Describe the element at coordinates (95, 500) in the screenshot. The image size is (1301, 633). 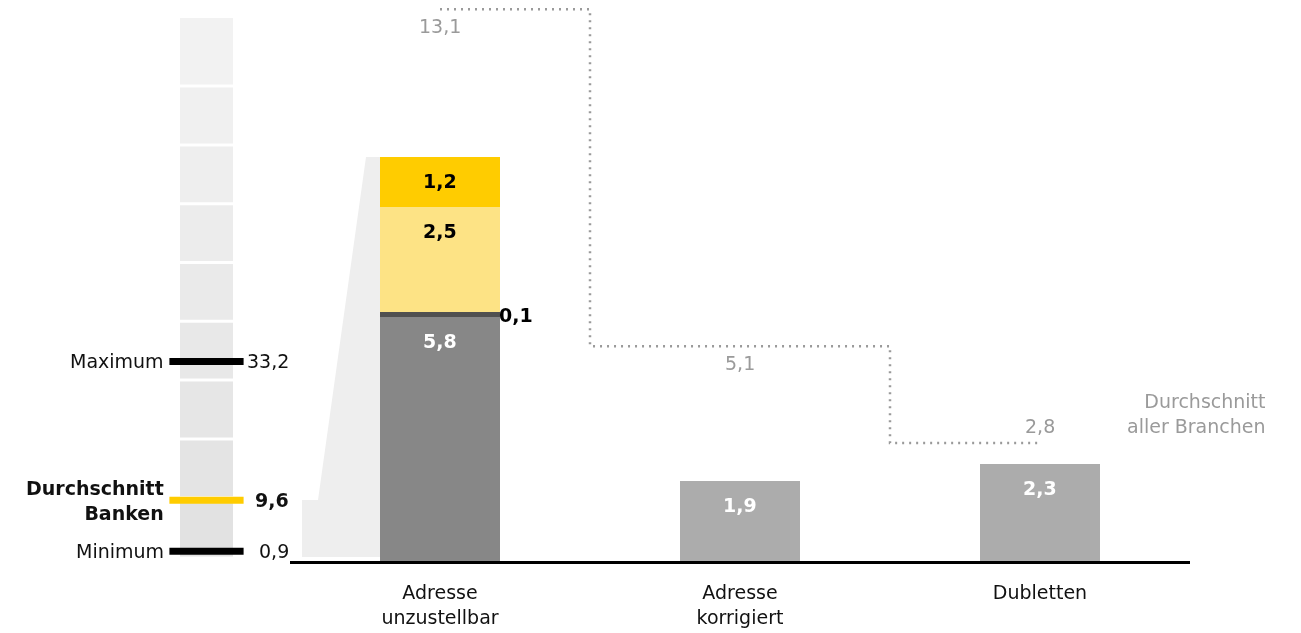
I see `category-label: Durchschnitt Banken` at that location.